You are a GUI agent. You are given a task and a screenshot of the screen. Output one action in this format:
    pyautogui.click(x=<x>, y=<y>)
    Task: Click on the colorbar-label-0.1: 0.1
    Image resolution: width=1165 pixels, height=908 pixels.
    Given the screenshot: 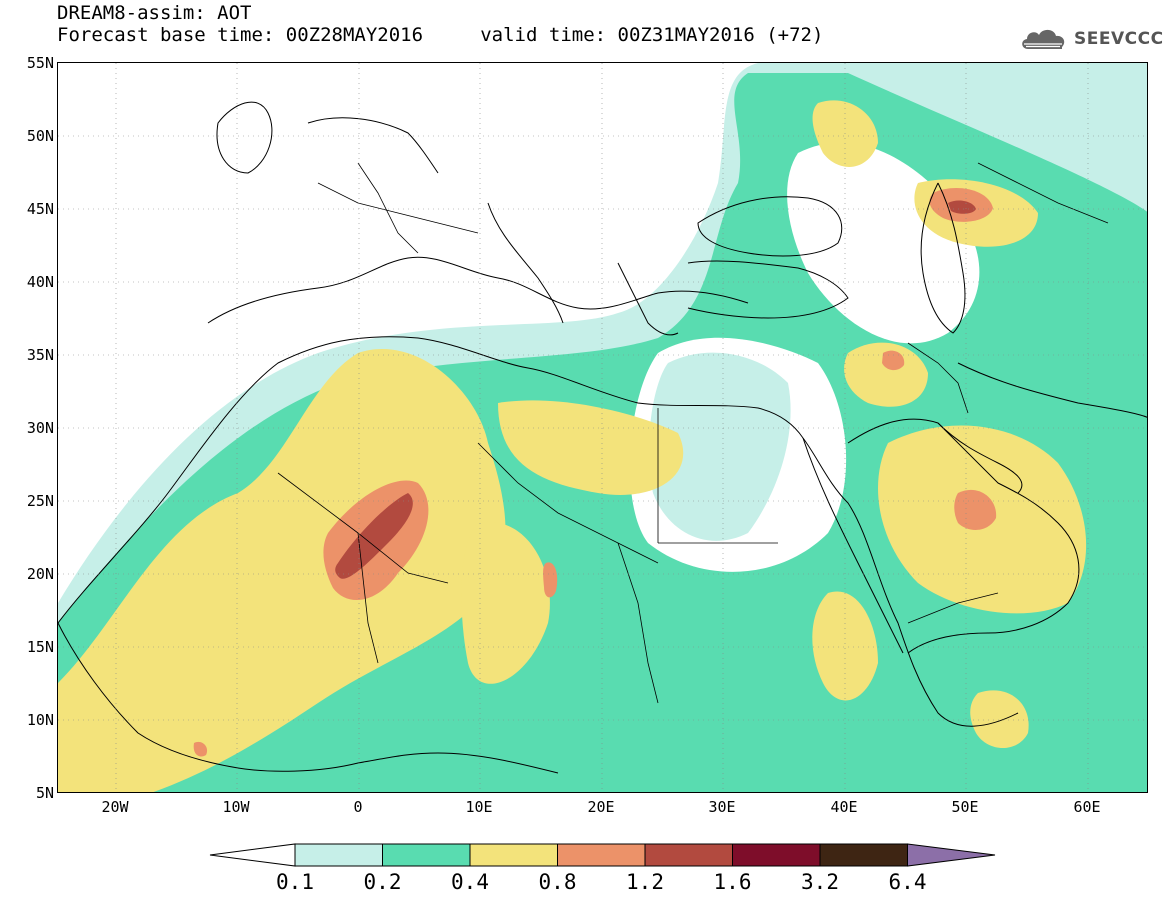 What is the action you would take?
    pyautogui.click(x=295, y=882)
    